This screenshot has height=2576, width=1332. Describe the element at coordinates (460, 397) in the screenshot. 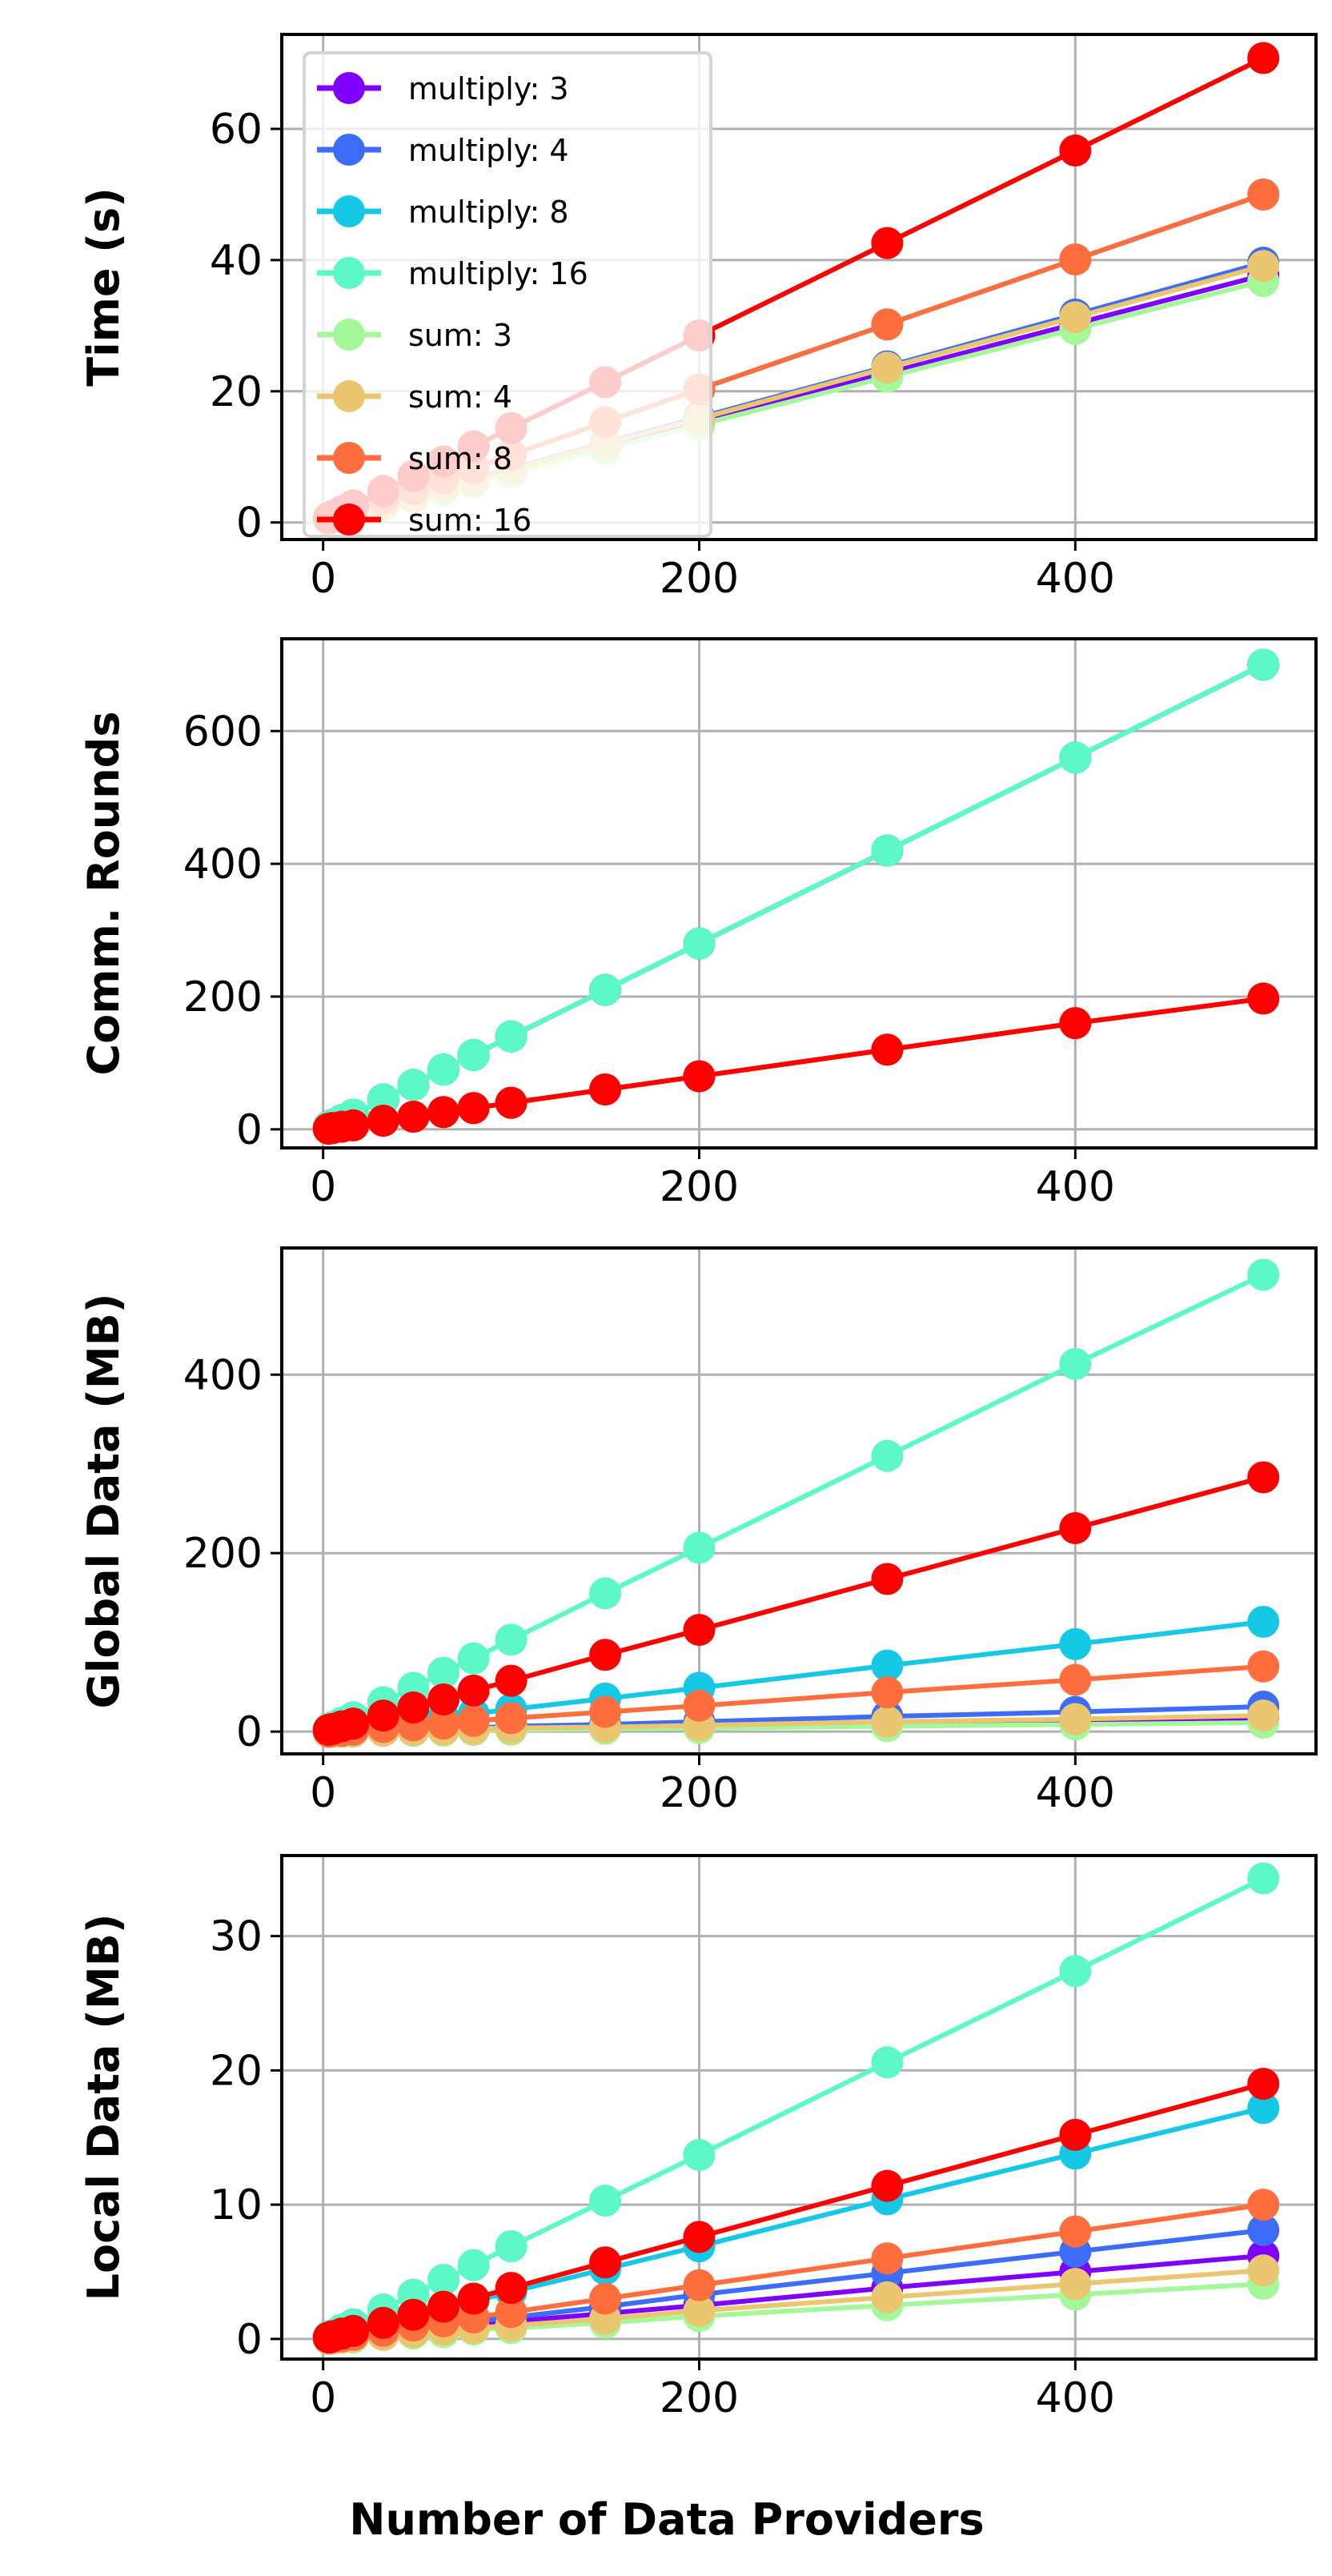

I see `legend-label: sum: 4` at that location.